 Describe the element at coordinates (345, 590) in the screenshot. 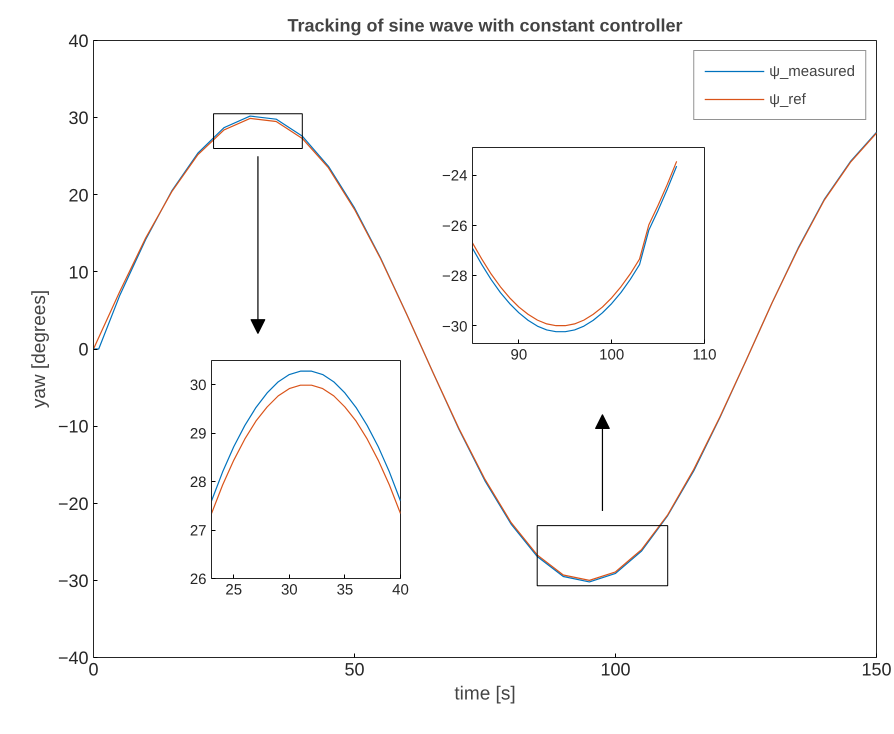

I see `x-tick-label: 35` at that location.